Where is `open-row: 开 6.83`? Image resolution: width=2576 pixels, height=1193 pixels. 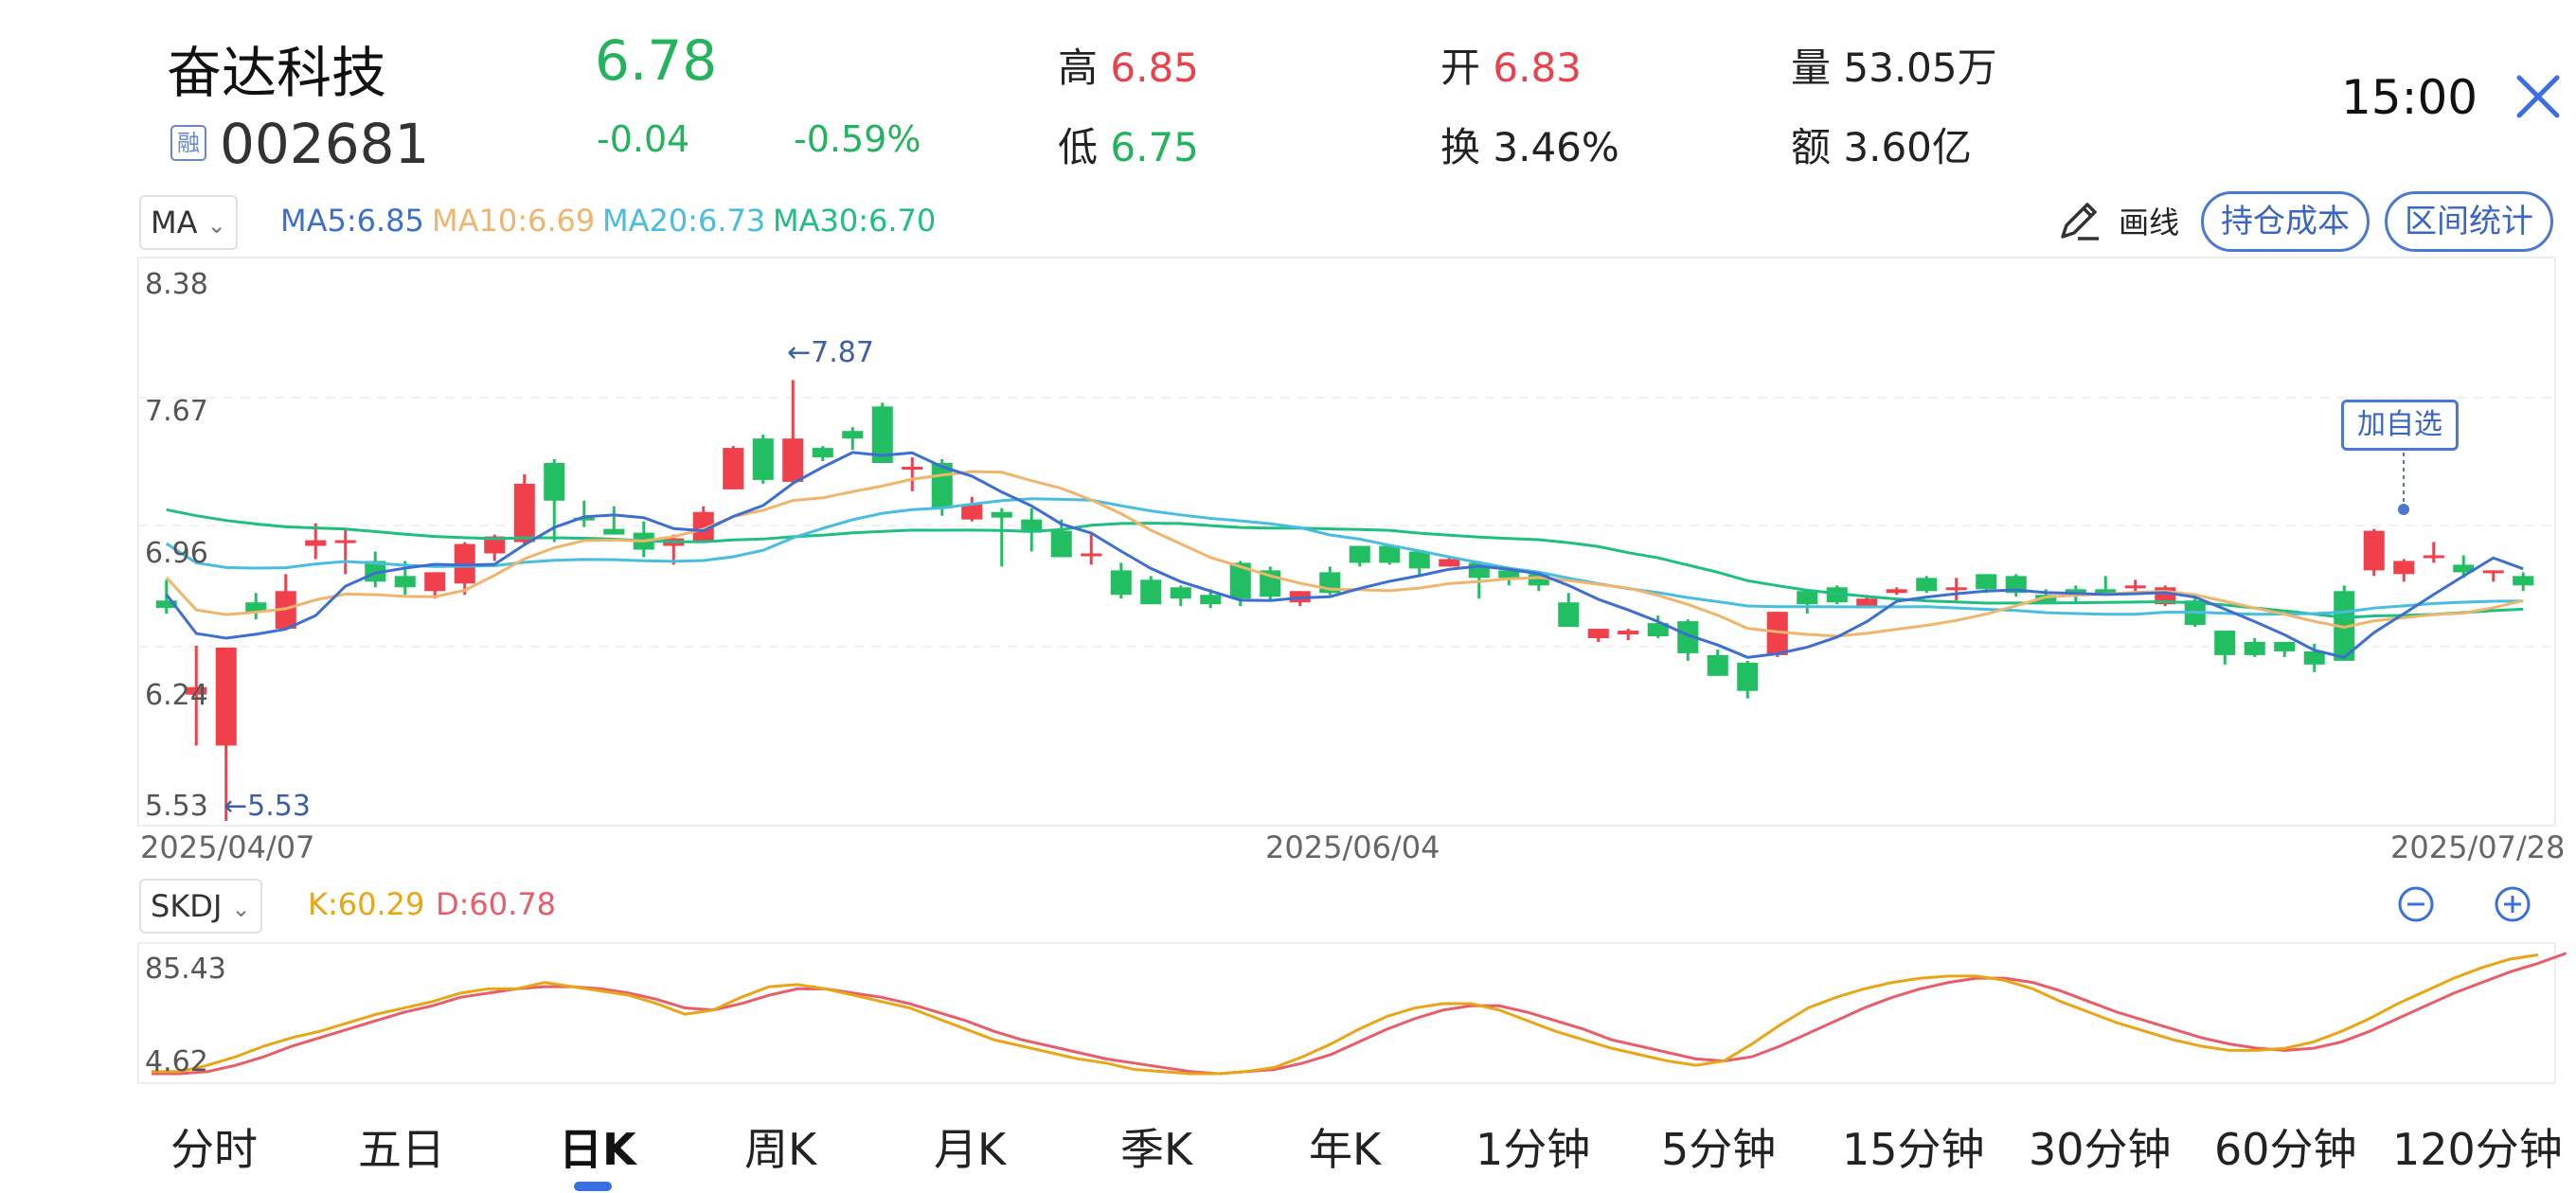 open-row: 开 6.83 is located at coordinates (1511, 65).